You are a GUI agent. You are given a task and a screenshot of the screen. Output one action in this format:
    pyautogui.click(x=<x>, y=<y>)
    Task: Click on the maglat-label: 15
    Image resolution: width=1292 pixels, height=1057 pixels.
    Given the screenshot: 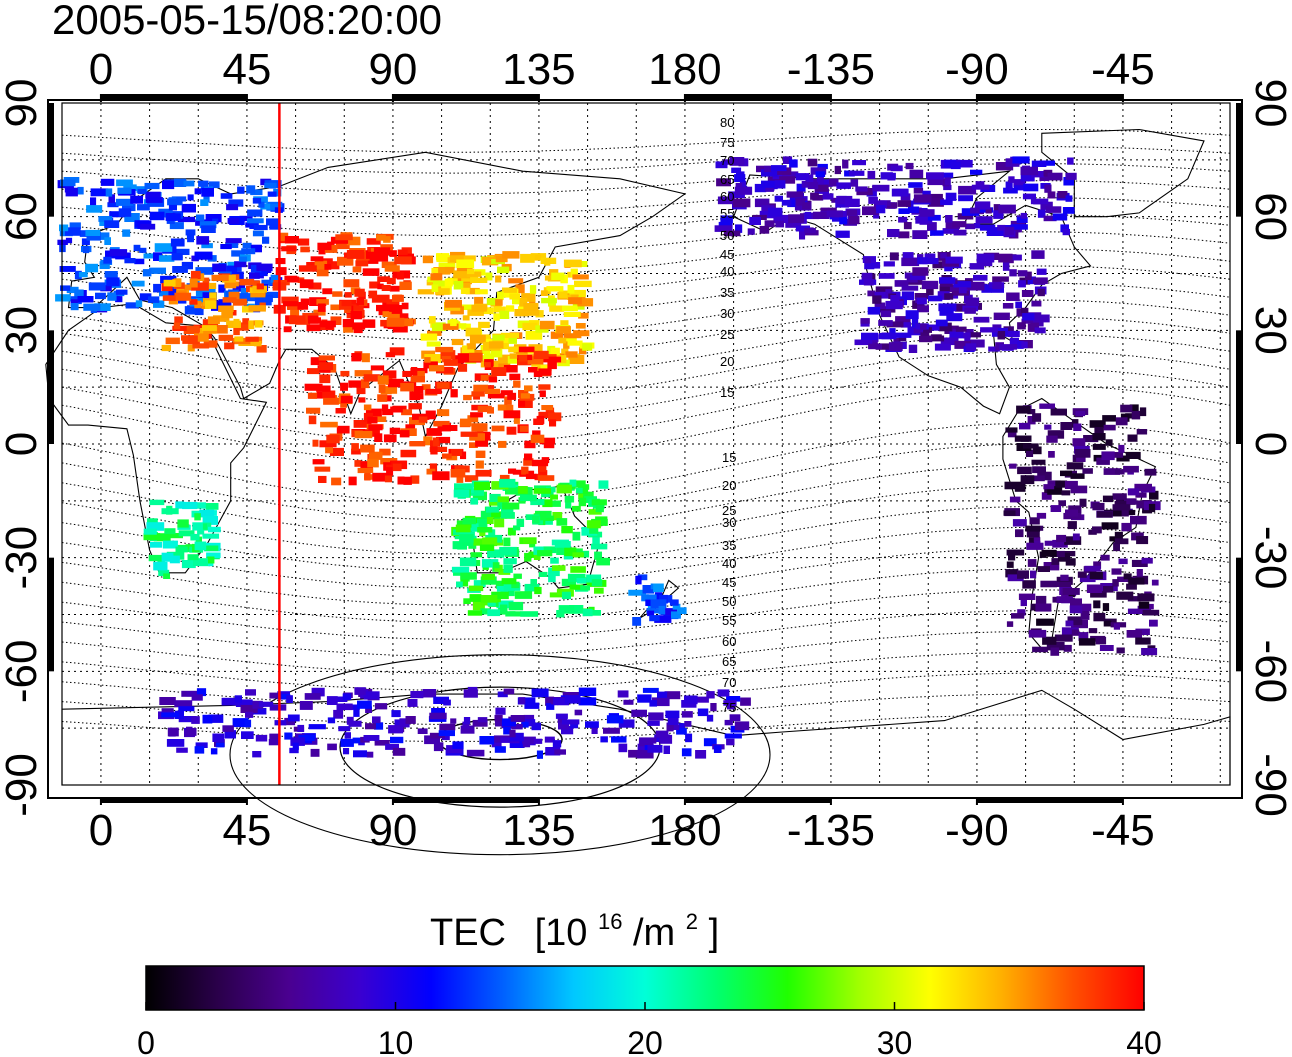 What is the action you would take?
    pyautogui.click(x=729, y=457)
    